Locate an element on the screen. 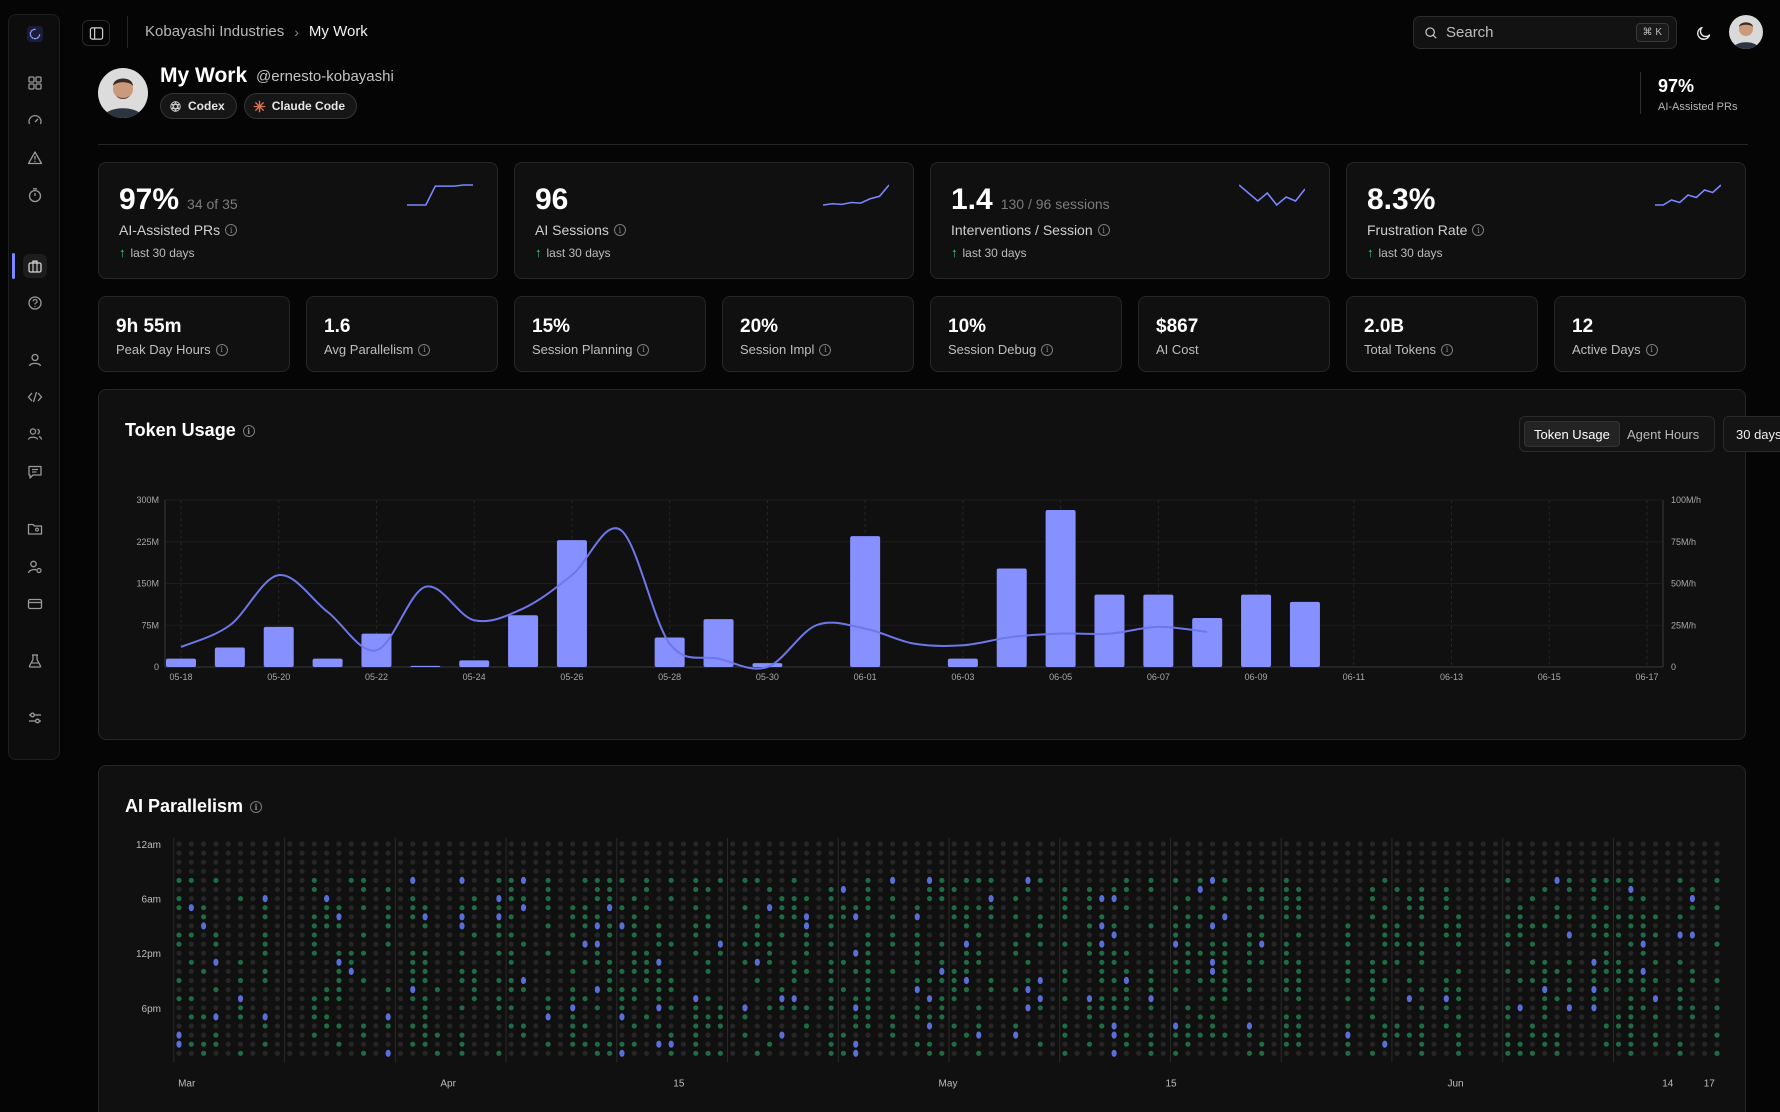 This screenshot has width=1780, height=1112. message-icon is located at coordinates (35, 472).